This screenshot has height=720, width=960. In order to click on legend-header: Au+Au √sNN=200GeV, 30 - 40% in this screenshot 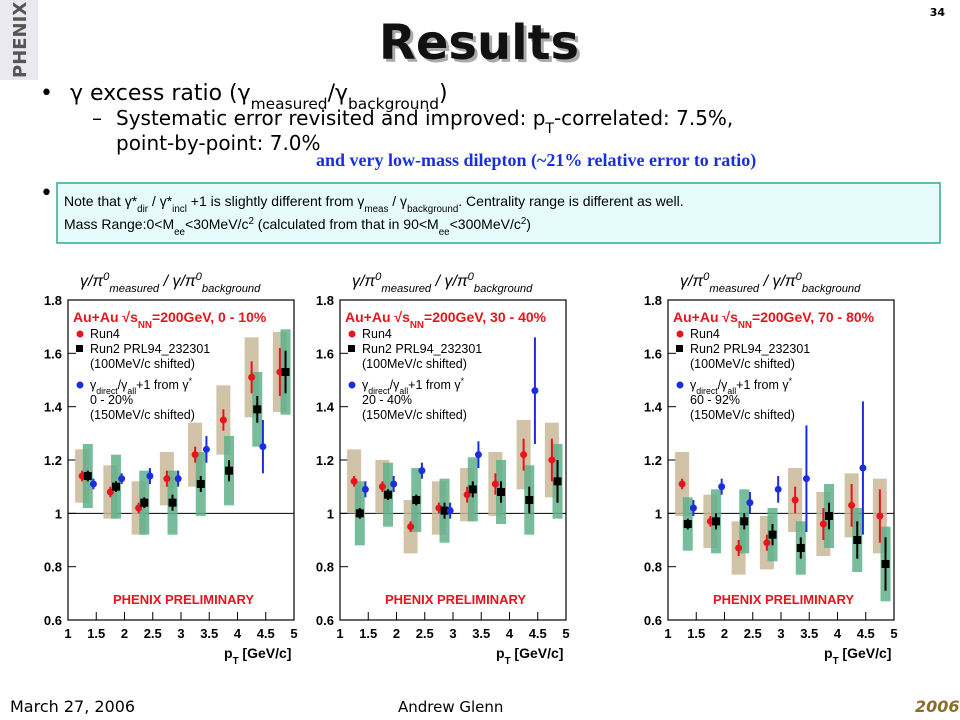, I will do `click(446, 320)`.